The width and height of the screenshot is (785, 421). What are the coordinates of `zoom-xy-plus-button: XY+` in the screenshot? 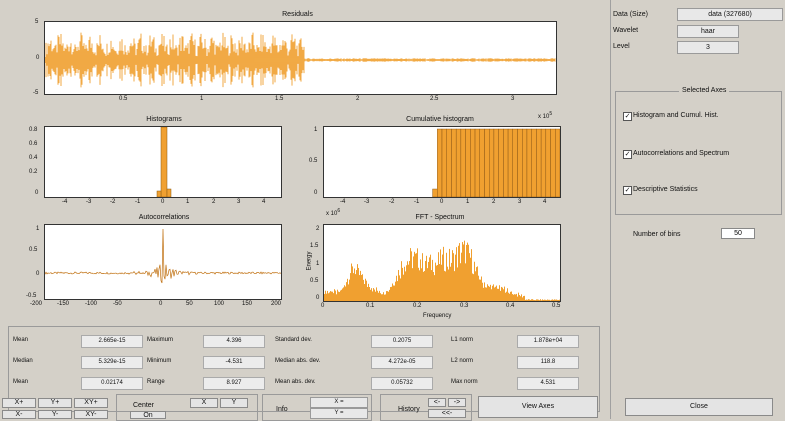 It's located at (91, 403).